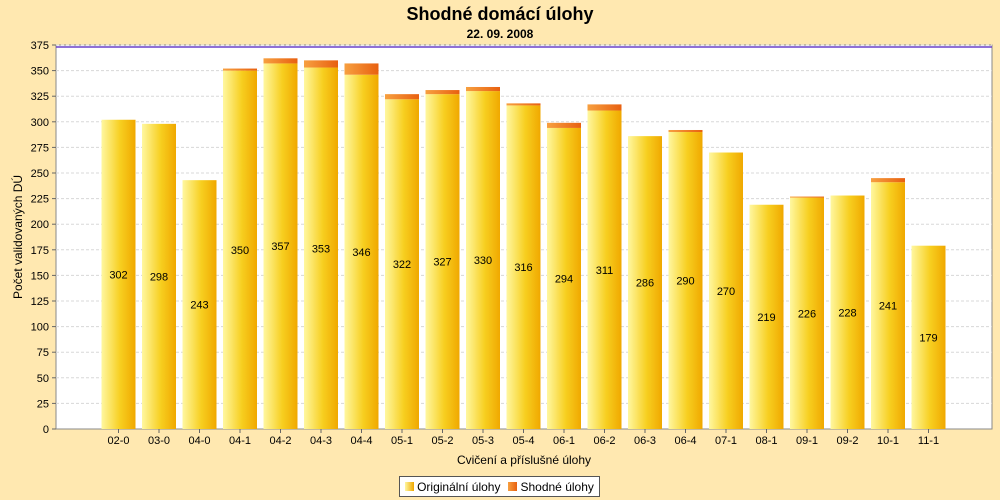  I want to click on x-tick-label: 10-1, so click(888, 441).